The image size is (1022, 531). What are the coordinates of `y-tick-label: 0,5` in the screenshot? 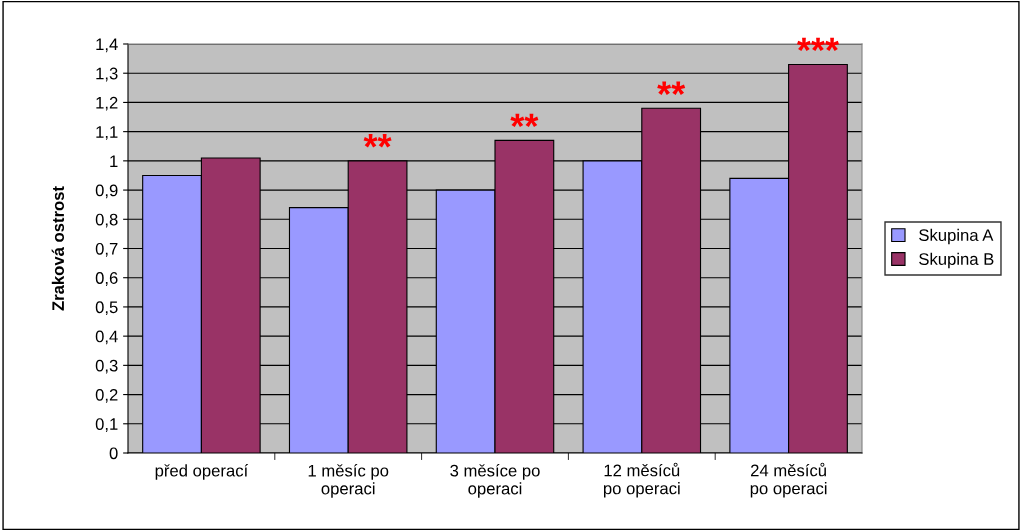 It's located at (106, 308).